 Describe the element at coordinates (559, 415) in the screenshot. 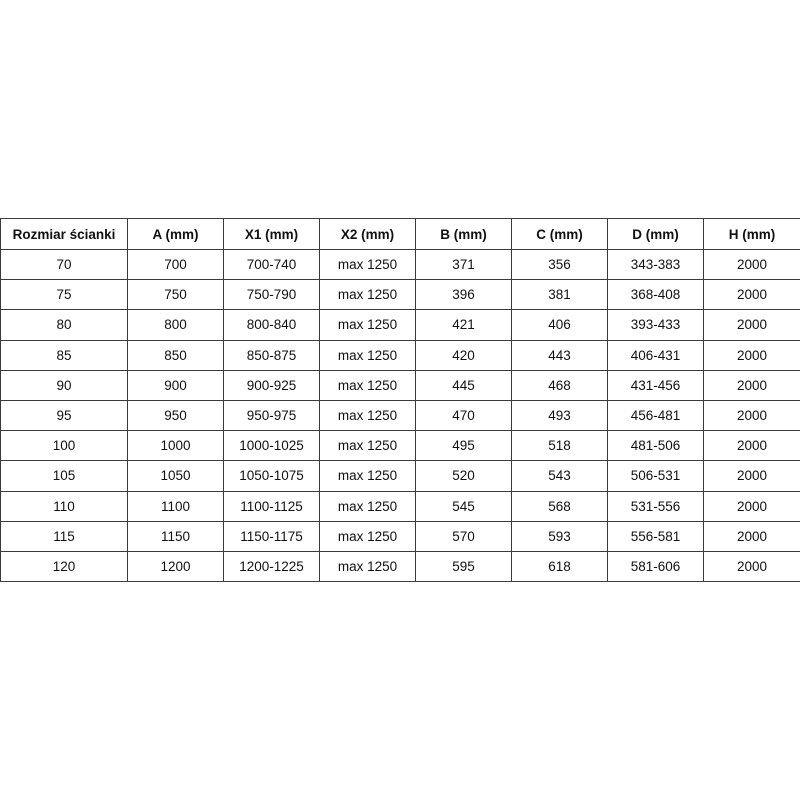

I see `table-cell: 493` at that location.